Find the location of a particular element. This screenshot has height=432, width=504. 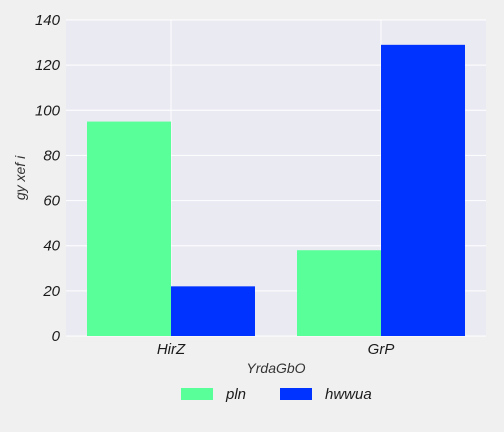

y-axis-label: gy xef i is located at coordinates (20, 177).